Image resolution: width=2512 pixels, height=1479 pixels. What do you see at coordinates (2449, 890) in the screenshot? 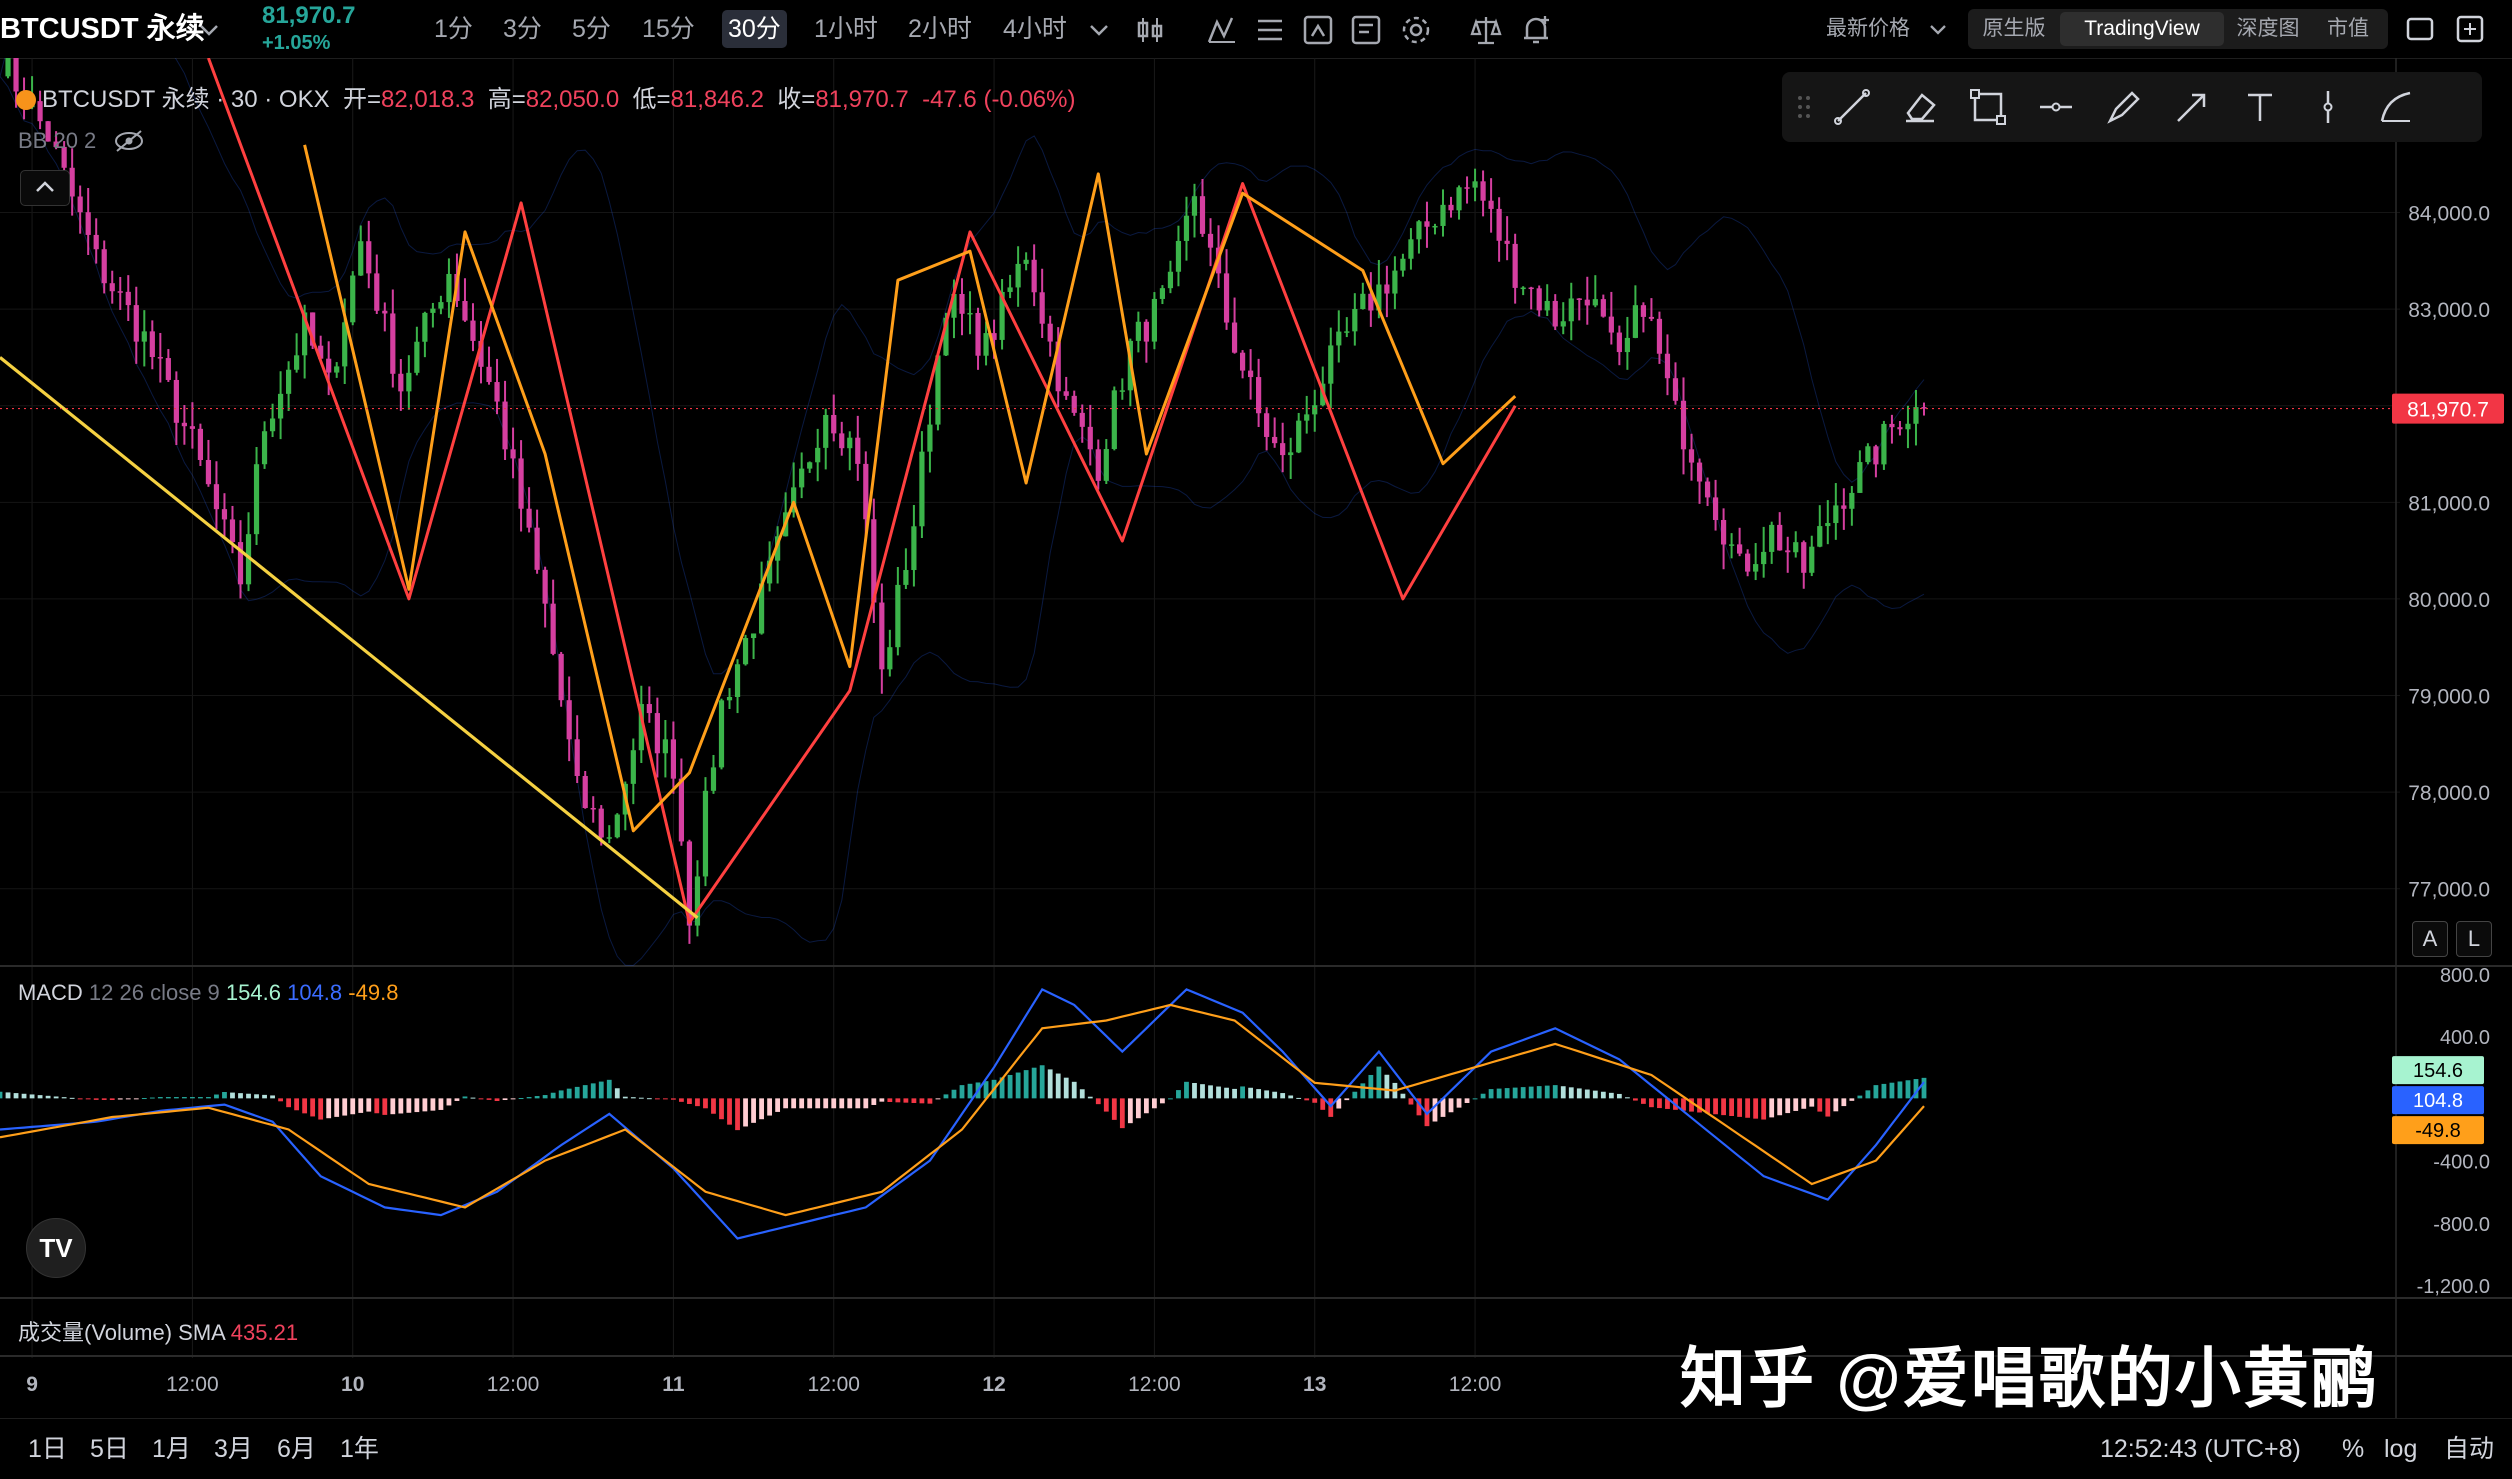
I see `price-tick-label: 77,000.0` at bounding box center [2449, 890].